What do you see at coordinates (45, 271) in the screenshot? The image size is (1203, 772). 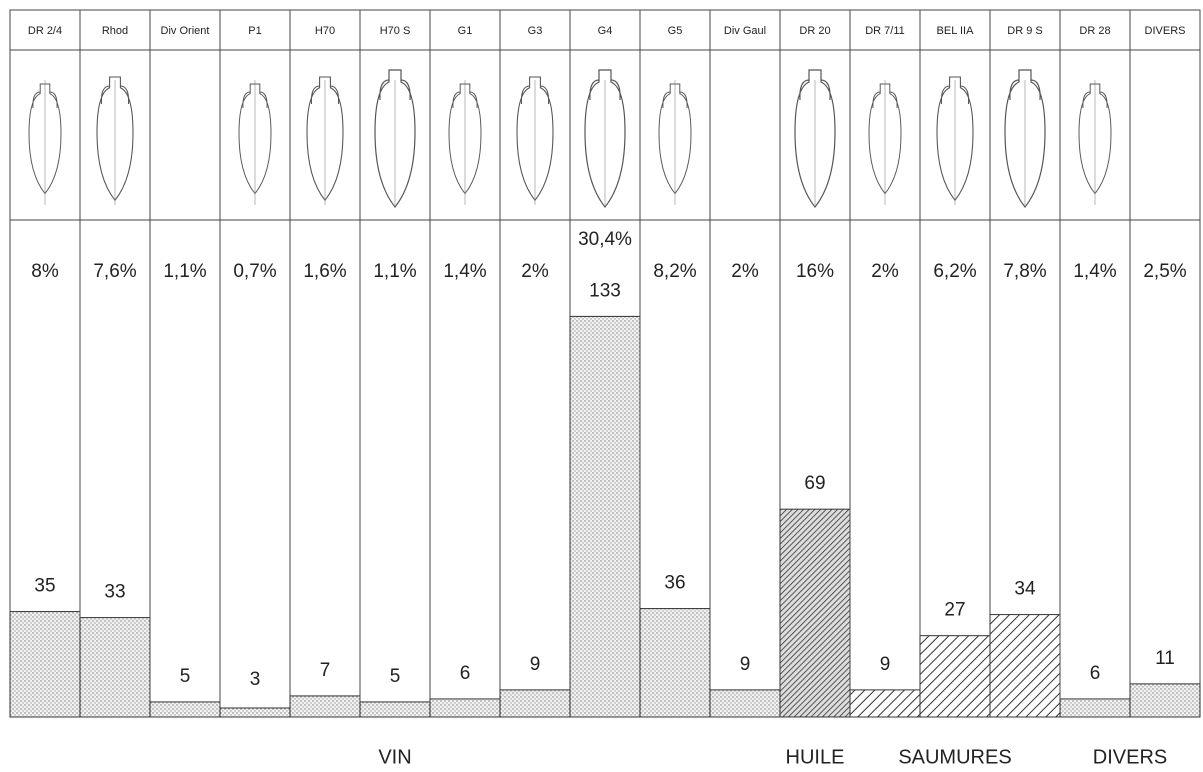 I see `percent-label: 8%` at bounding box center [45, 271].